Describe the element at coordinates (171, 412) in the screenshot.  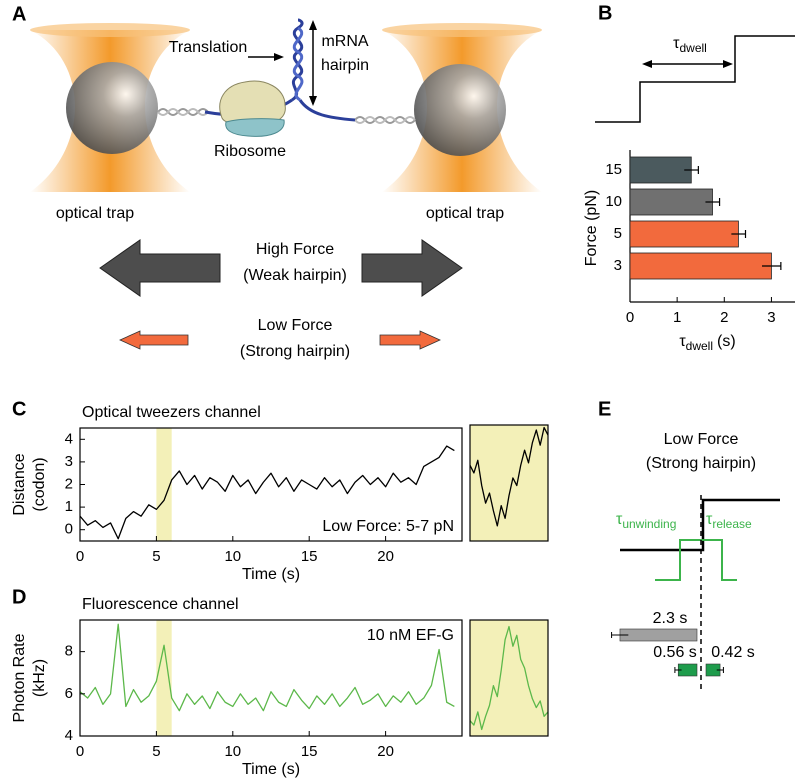
I see `chart-title: Optical tweezers channel` at that location.